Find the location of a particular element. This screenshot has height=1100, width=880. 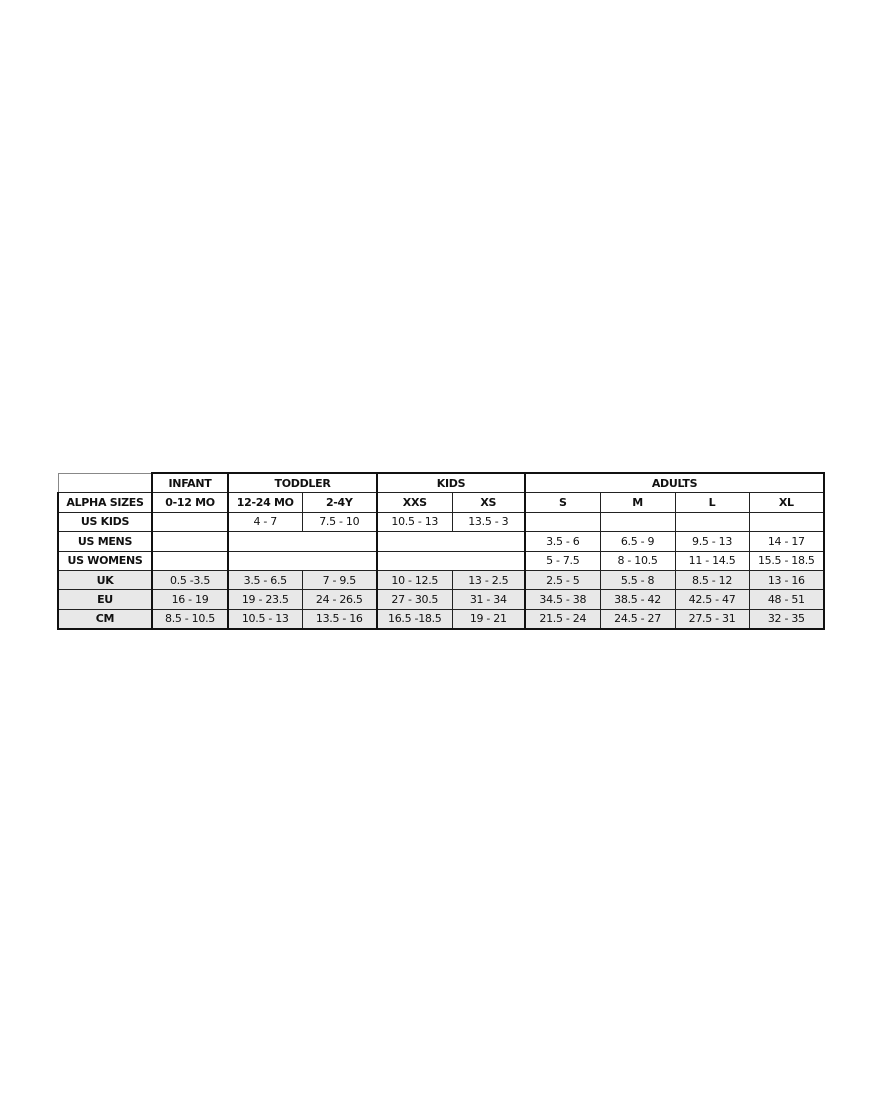

cell: 13.5 - 3 is located at coordinates (489, 522).